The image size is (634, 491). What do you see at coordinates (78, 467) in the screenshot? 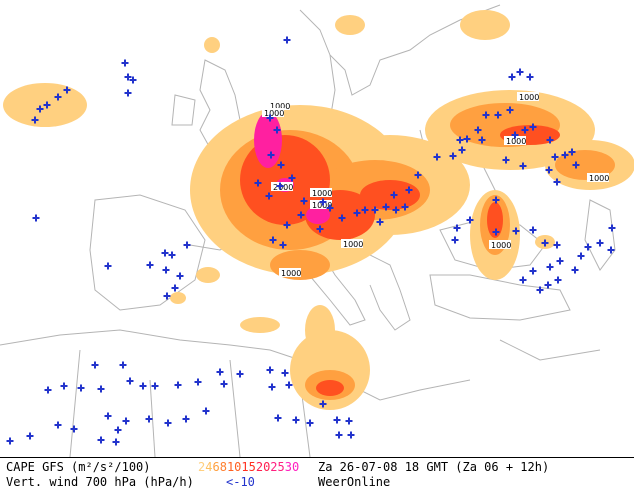
I see `legend-title: CAPE GFS (m²/s²/100)` at bounding box center [78, 467].